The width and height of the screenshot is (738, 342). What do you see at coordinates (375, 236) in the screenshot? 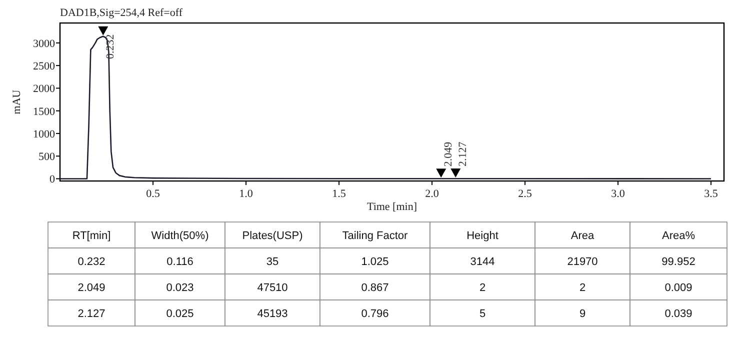
I see `category-label: Tailing Factor` at bounding box center [375, 236].